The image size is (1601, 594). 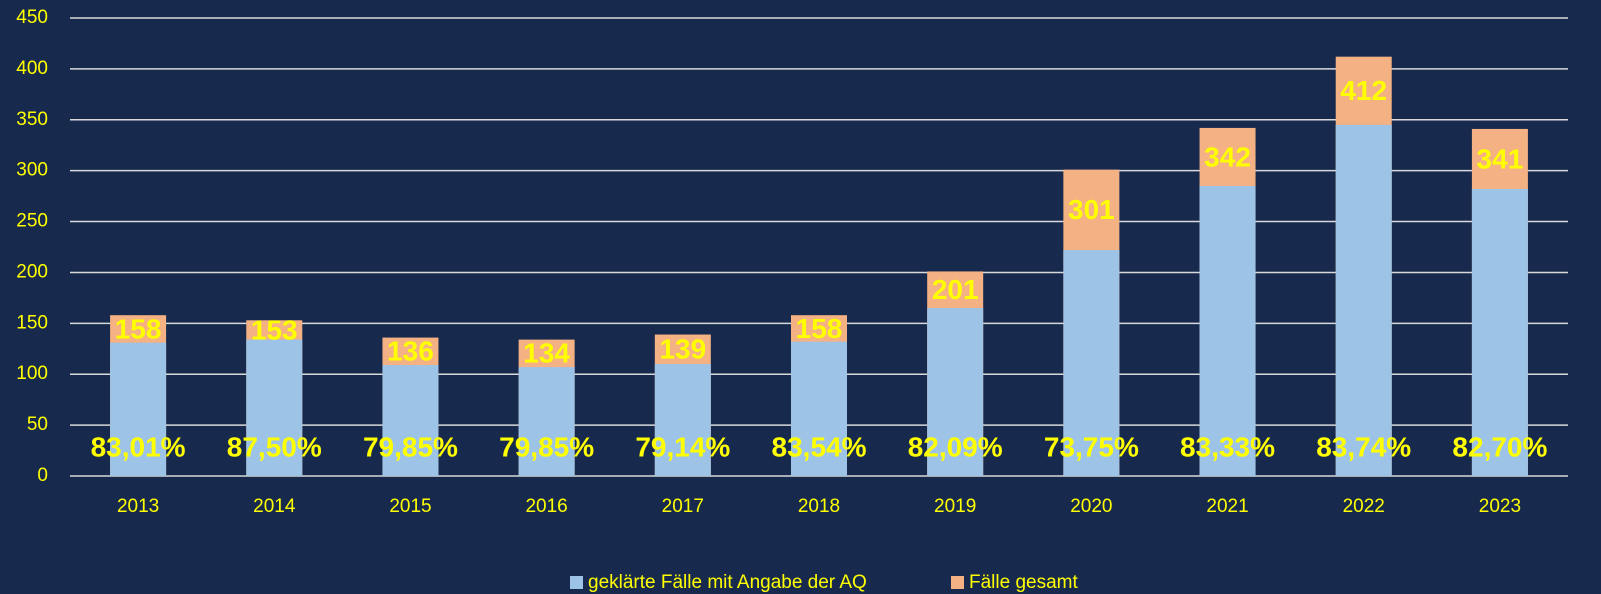 I want to click on x-tick-label: 2018, so click(x=819, y=506).